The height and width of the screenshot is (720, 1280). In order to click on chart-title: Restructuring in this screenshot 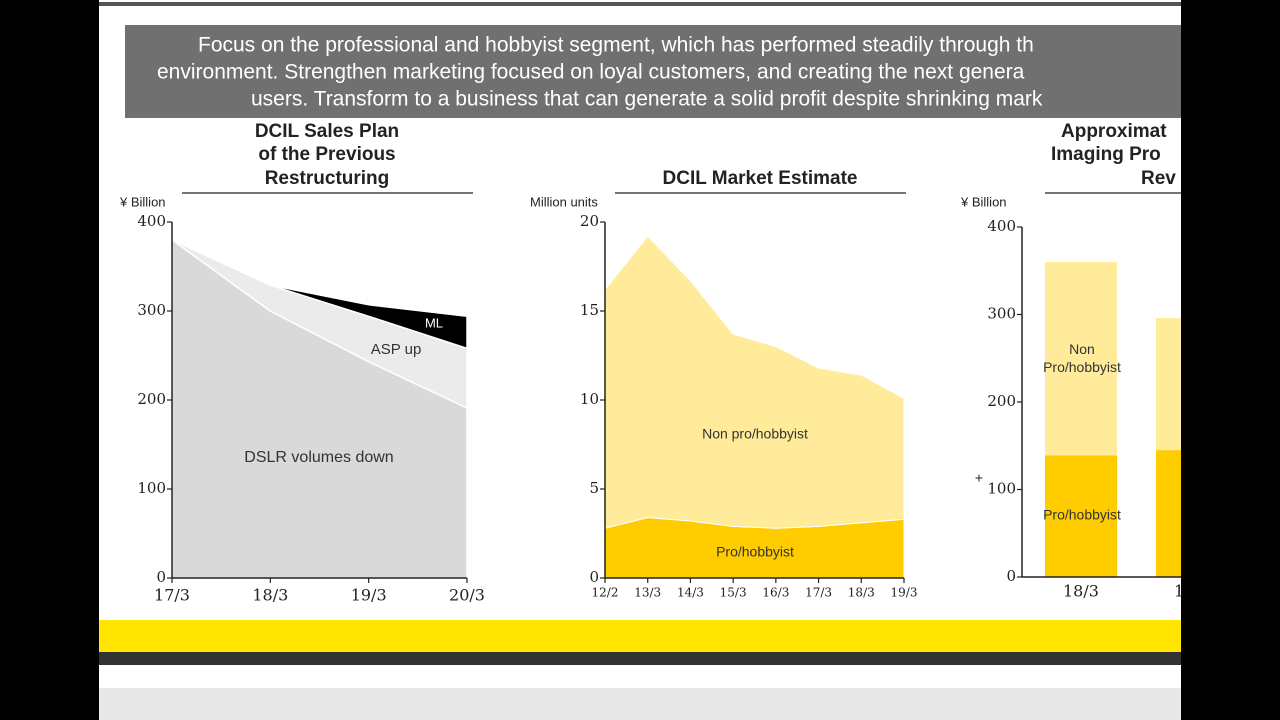, I will do `click(327, 178)`.